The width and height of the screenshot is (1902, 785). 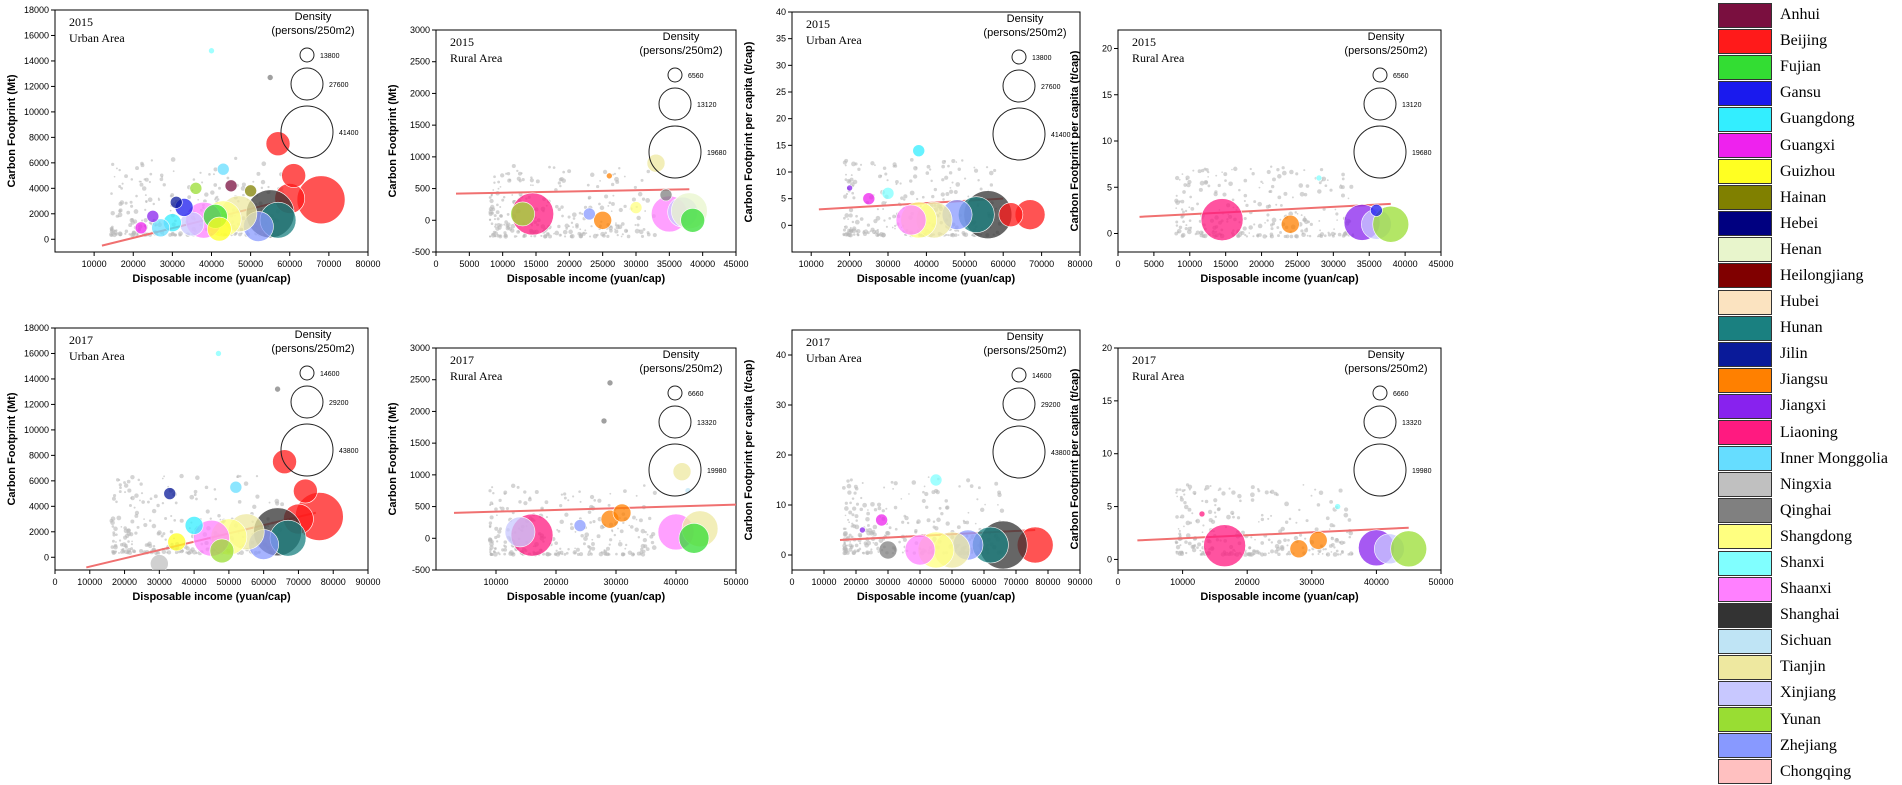 I want to click on legend-item: Fujian, so click(x=1810, y=67).